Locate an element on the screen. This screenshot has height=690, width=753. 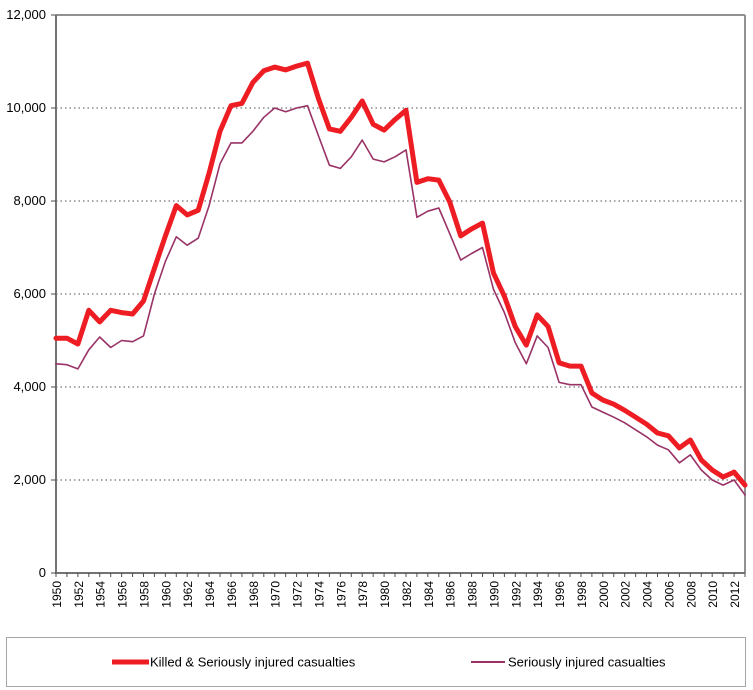
y-tick-label: 6,000 is located at coordinates (29, 293).